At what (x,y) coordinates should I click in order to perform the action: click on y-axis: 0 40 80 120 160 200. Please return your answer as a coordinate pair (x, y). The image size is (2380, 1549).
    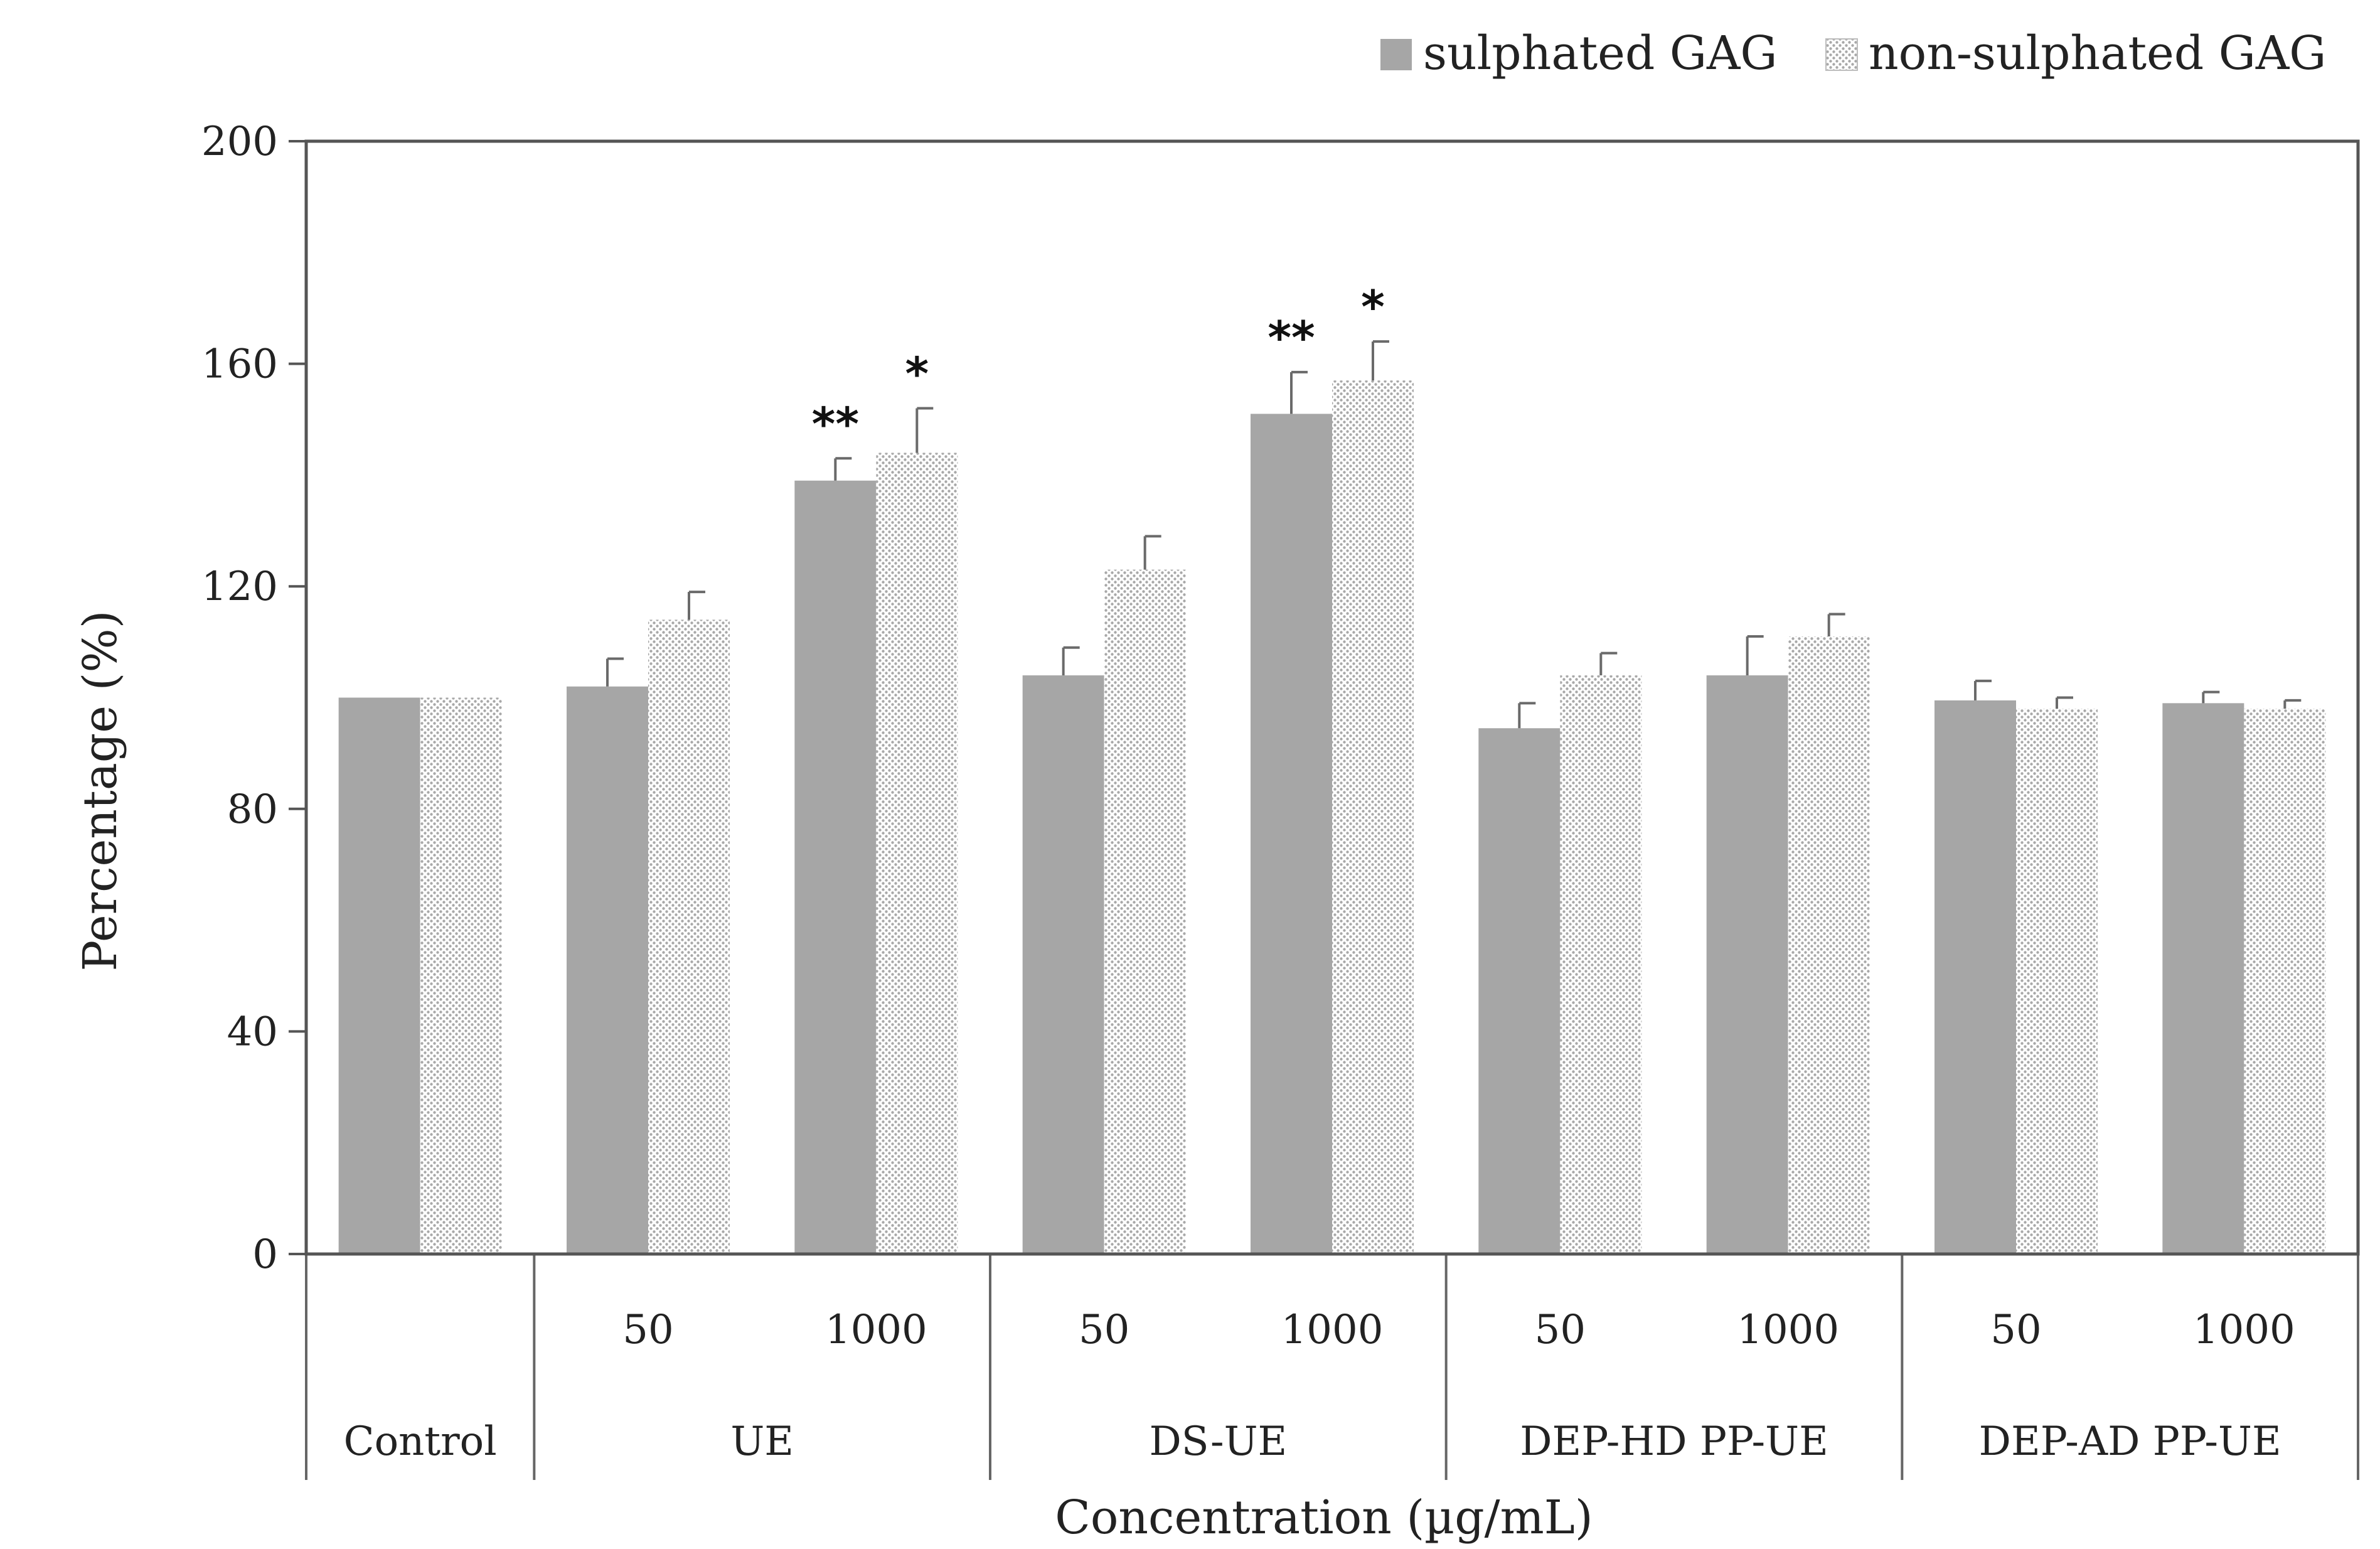
    Looking at the image, I should click on (253, 698).